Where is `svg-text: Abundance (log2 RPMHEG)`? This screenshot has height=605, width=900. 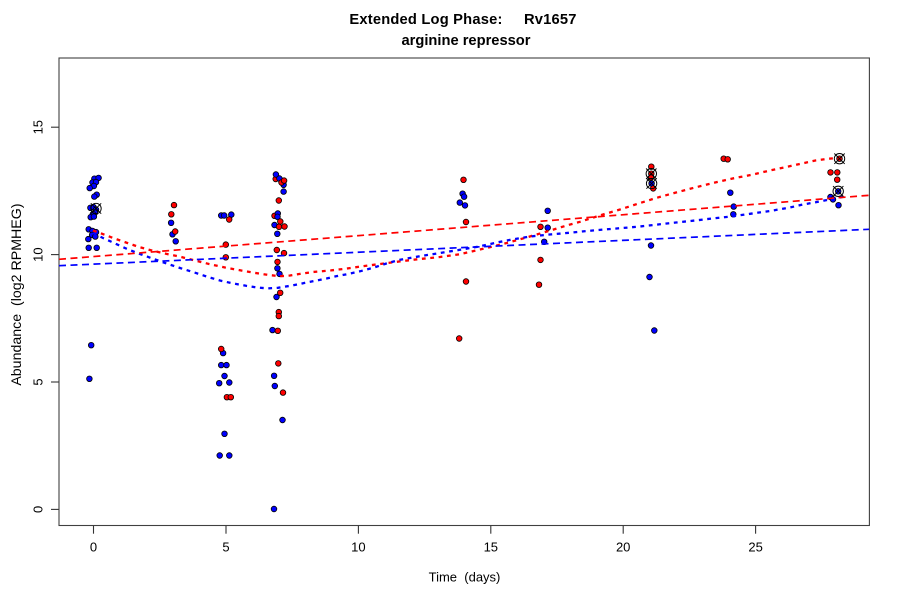 svg-text: Abundance (log2 RPMHEG) is located at coordinates (17, 295).